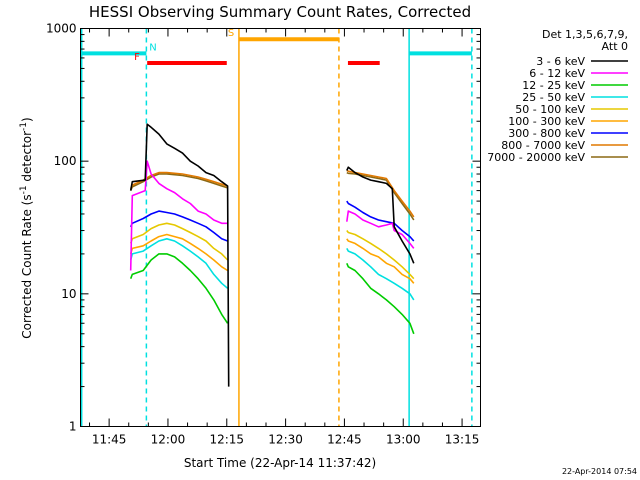  I want to click on legend-label-5: 50 - 100 keV, so click(550, 109).